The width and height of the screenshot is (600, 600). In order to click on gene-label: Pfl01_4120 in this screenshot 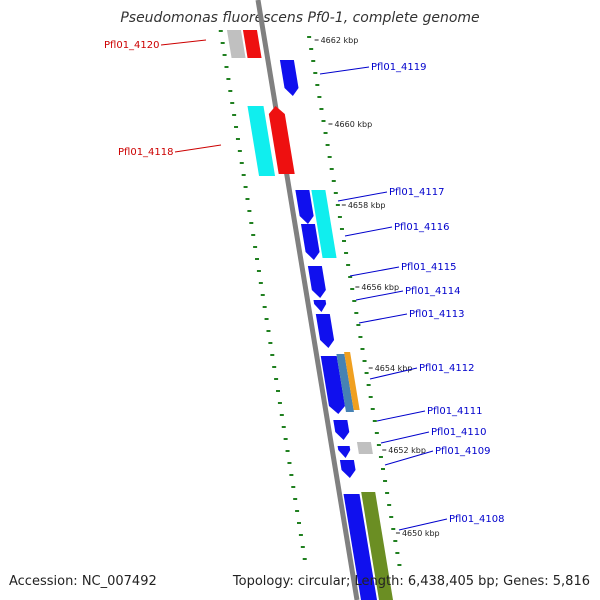, I will do `click(132, 45)`.